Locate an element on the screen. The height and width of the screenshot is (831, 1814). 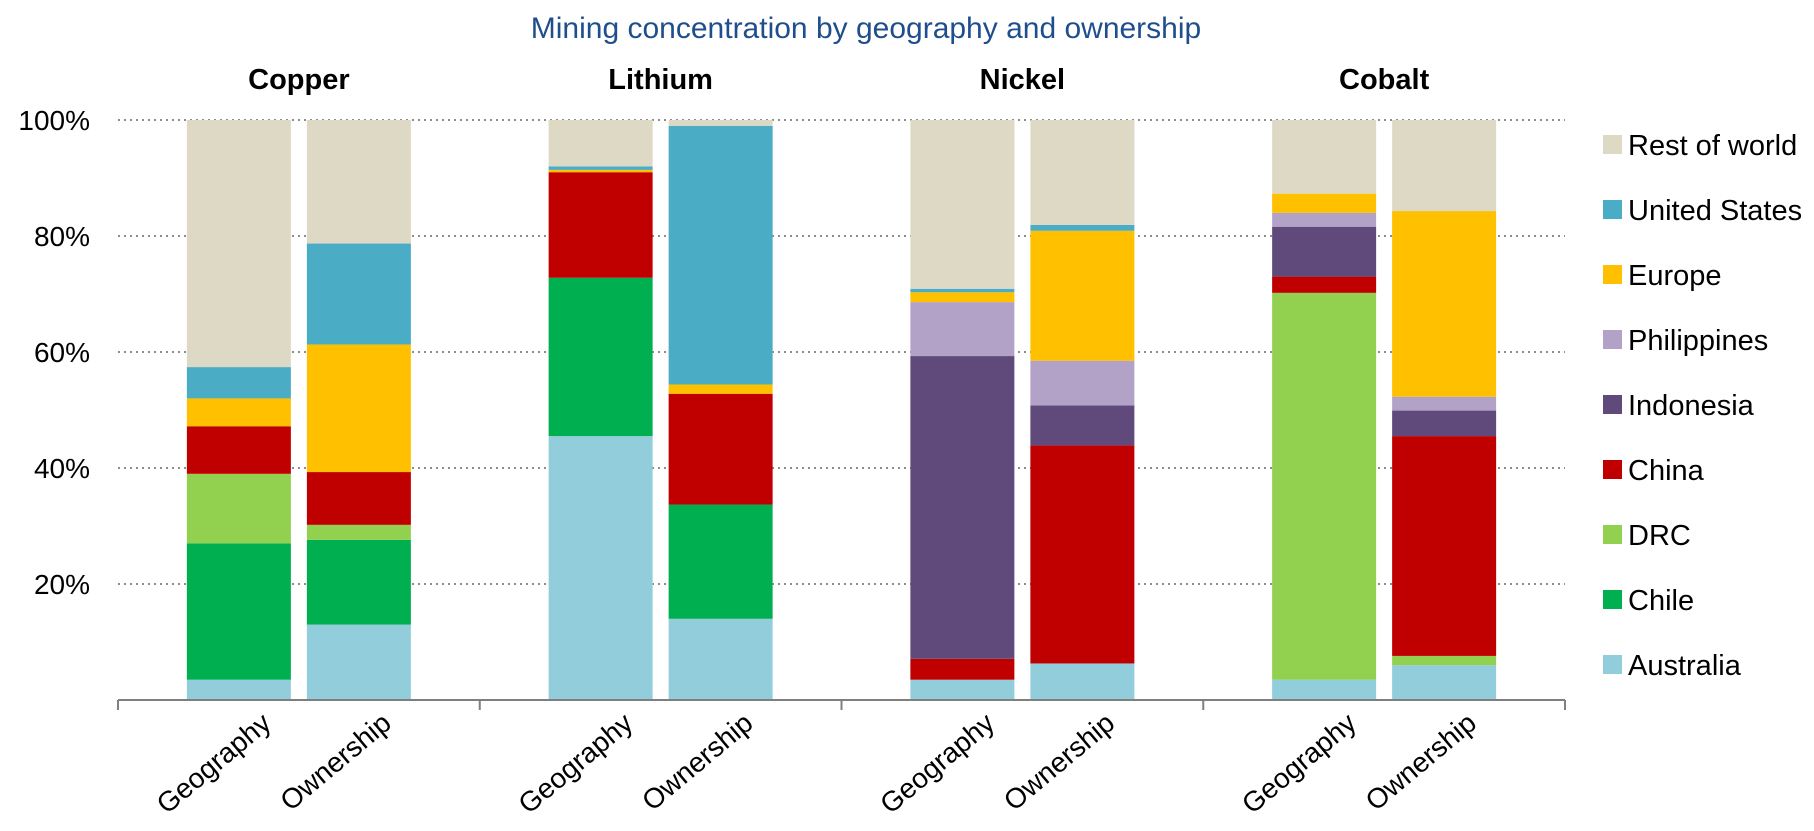
y-tick-label: 20% is located at coordinates (62, 584).